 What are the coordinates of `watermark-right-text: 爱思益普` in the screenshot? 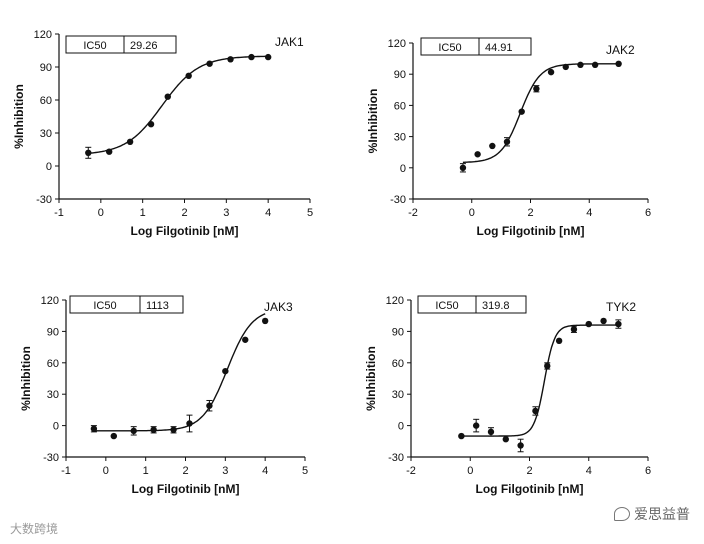 It's located at (662, 514).